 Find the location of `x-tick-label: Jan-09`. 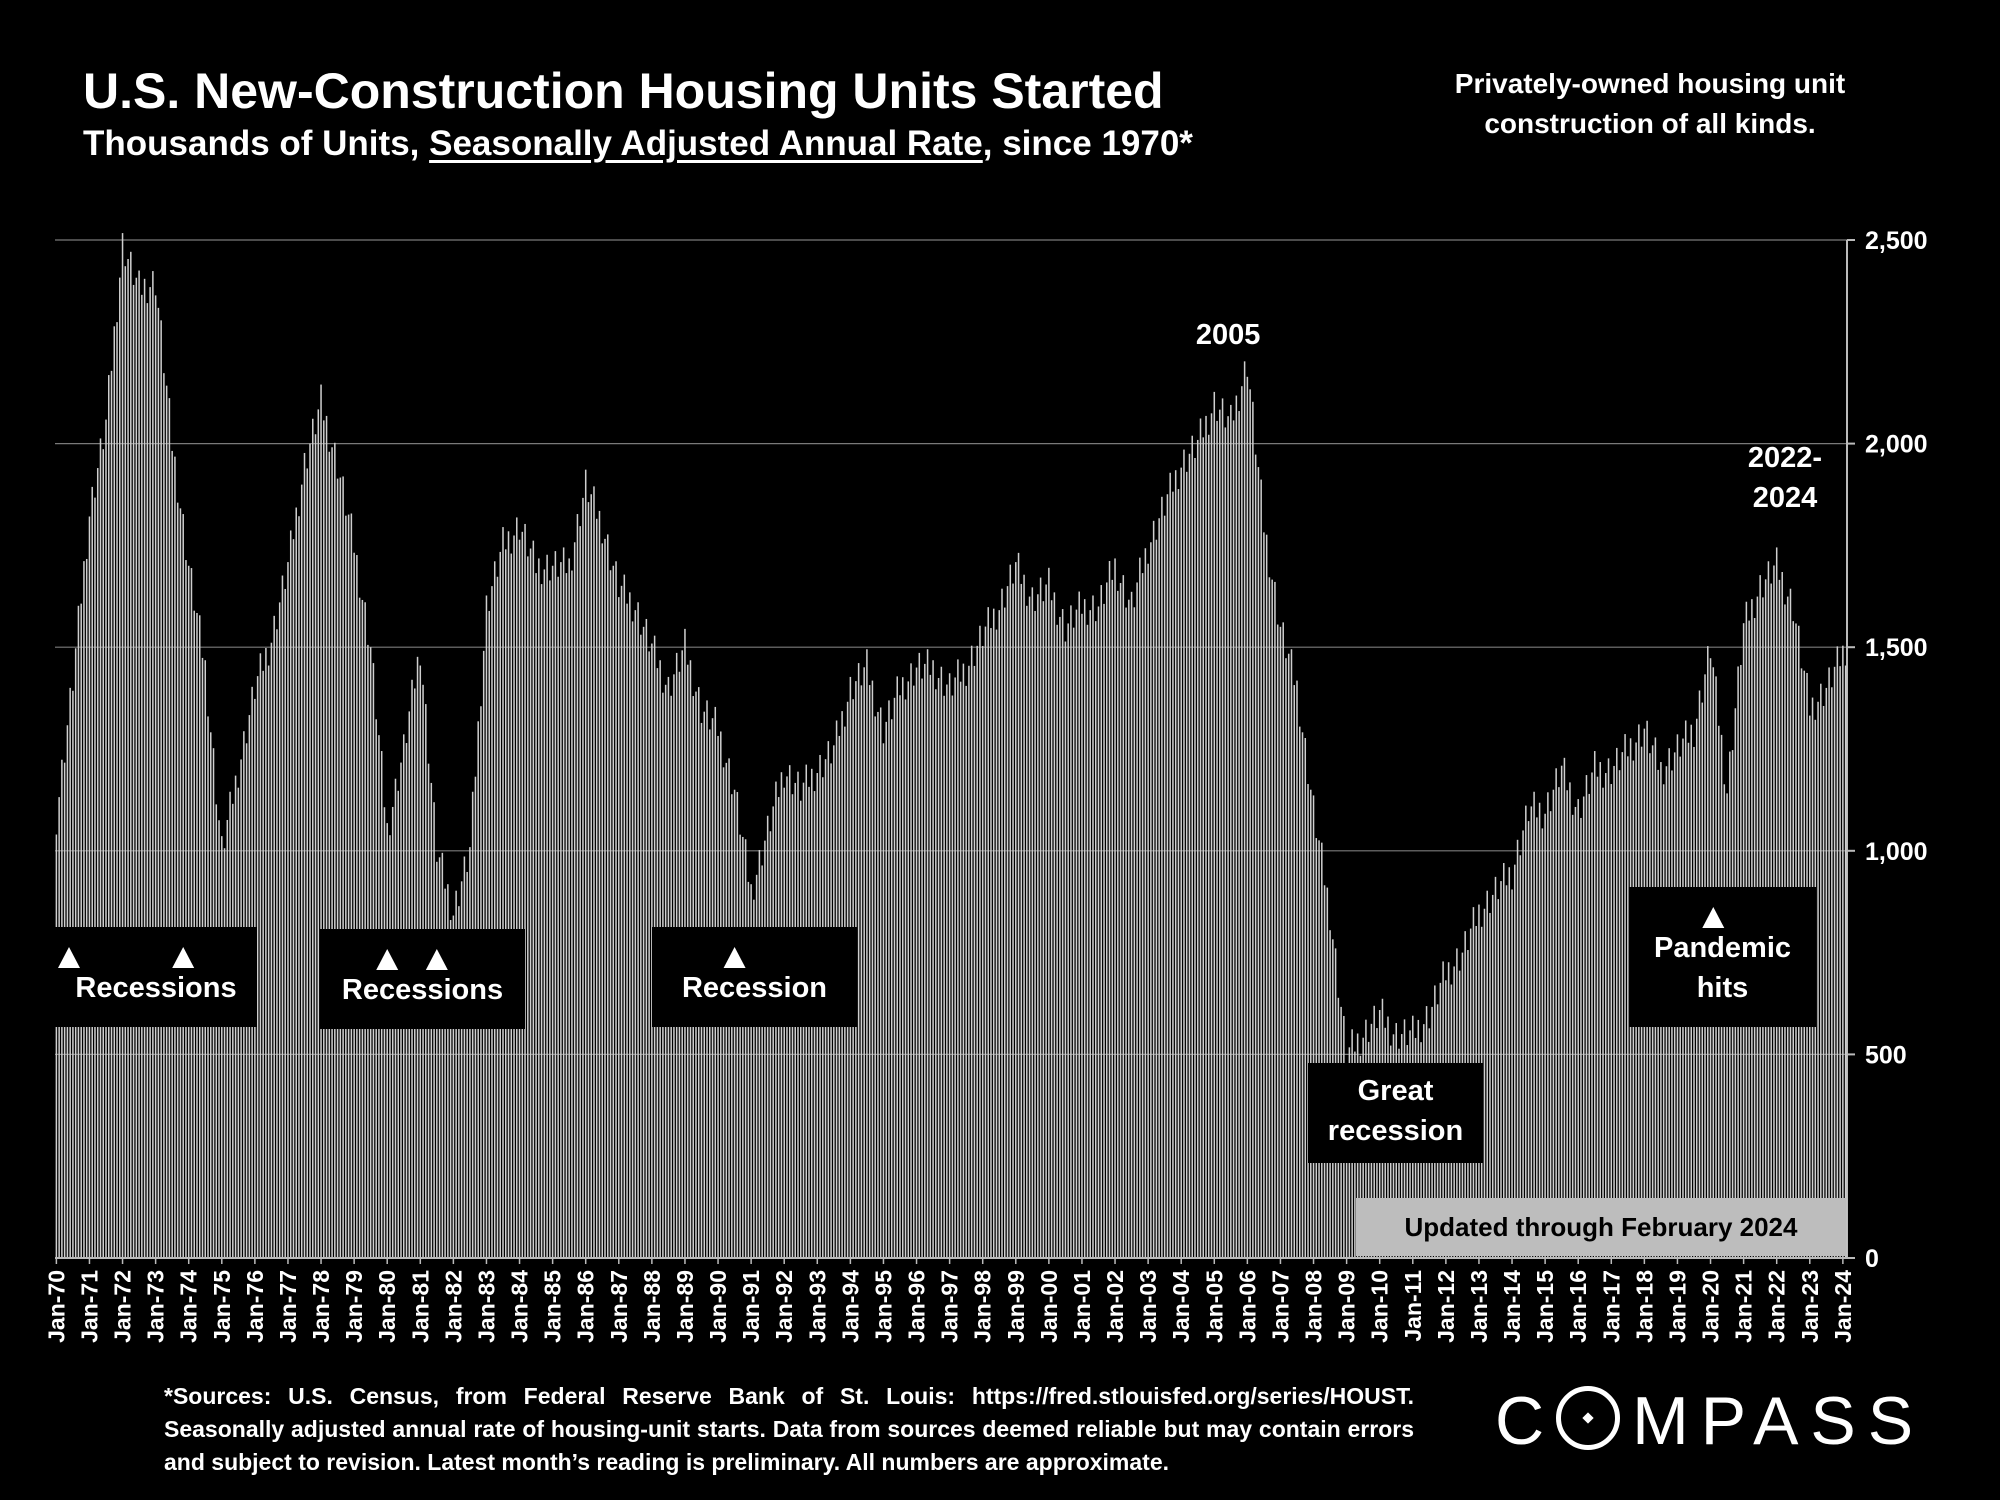

x-tick-label: Jan-09 is located at coordinates (1347, 1306).